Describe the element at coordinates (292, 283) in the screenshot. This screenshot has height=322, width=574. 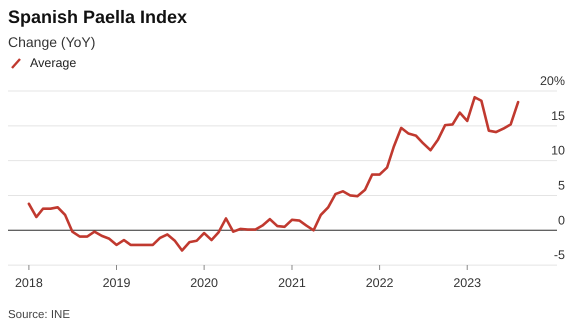
I see `x-tick-label: 2021` at that location.